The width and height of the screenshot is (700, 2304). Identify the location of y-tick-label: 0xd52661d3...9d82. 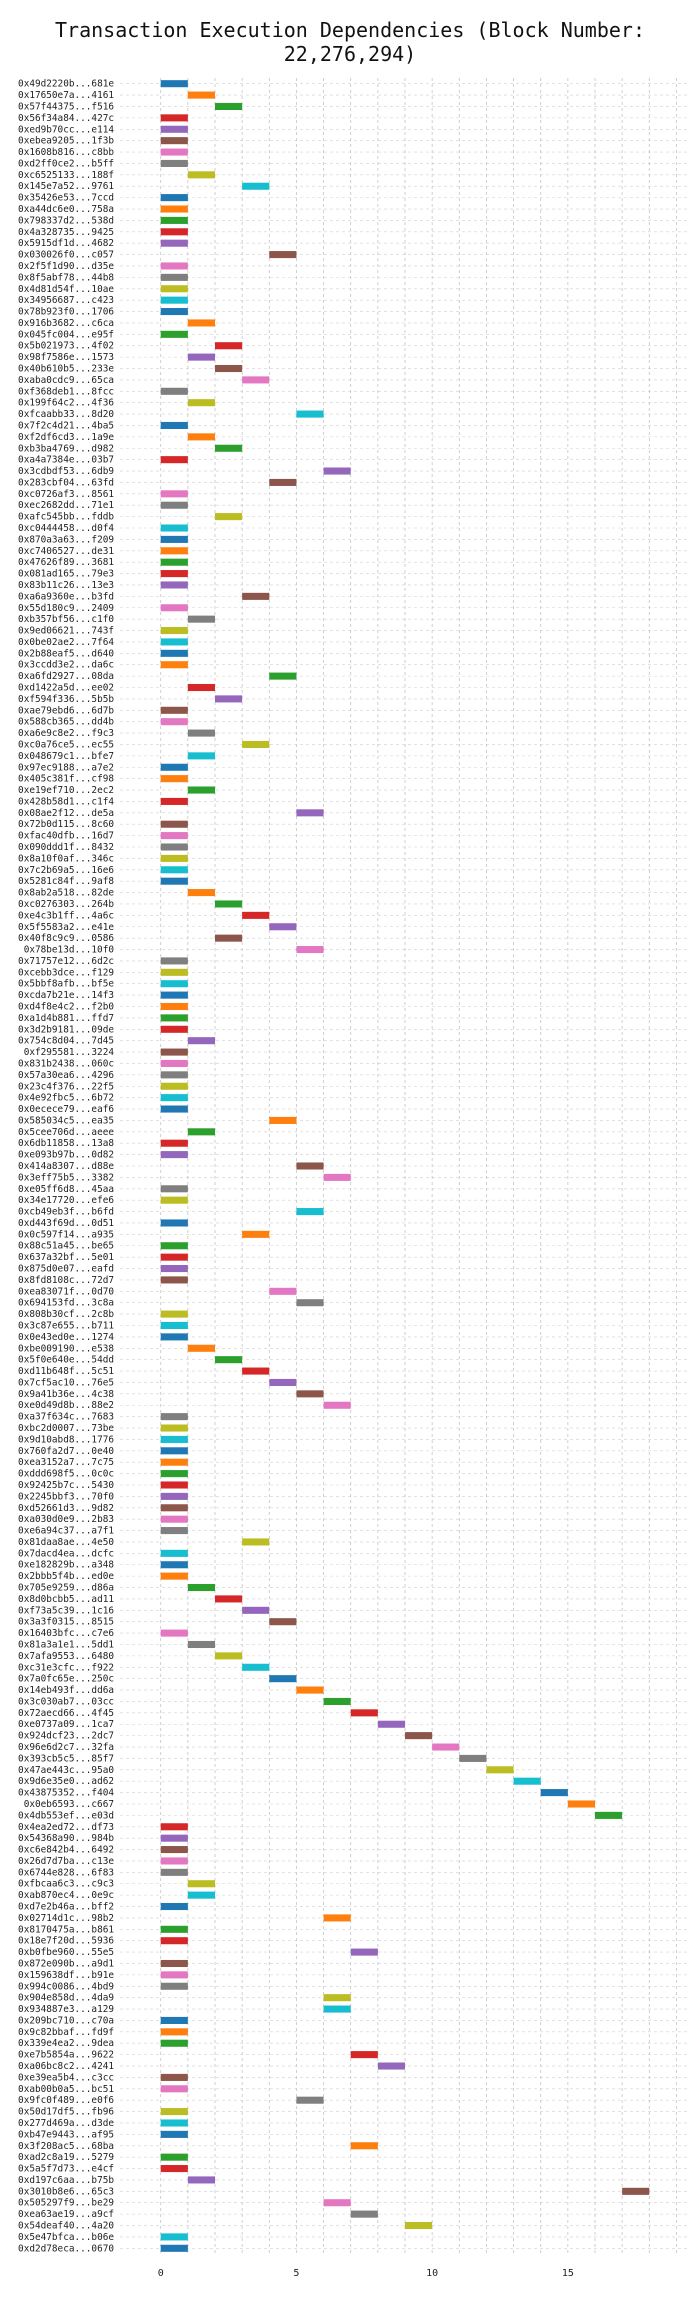
(66, 1508).